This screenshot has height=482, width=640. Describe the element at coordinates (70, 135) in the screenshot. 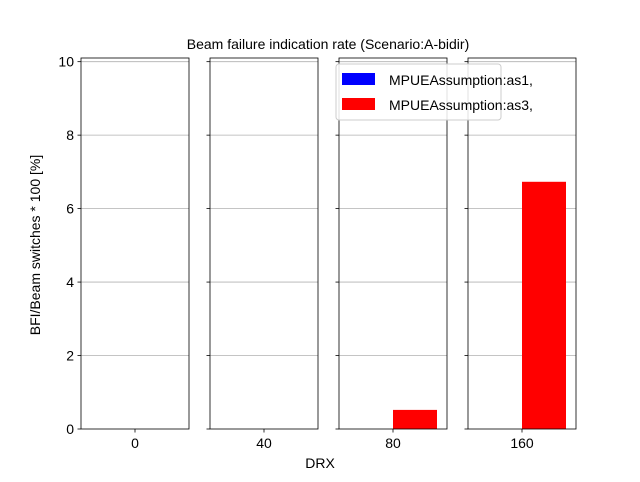

I see `y-tick-label: 8` at that location.